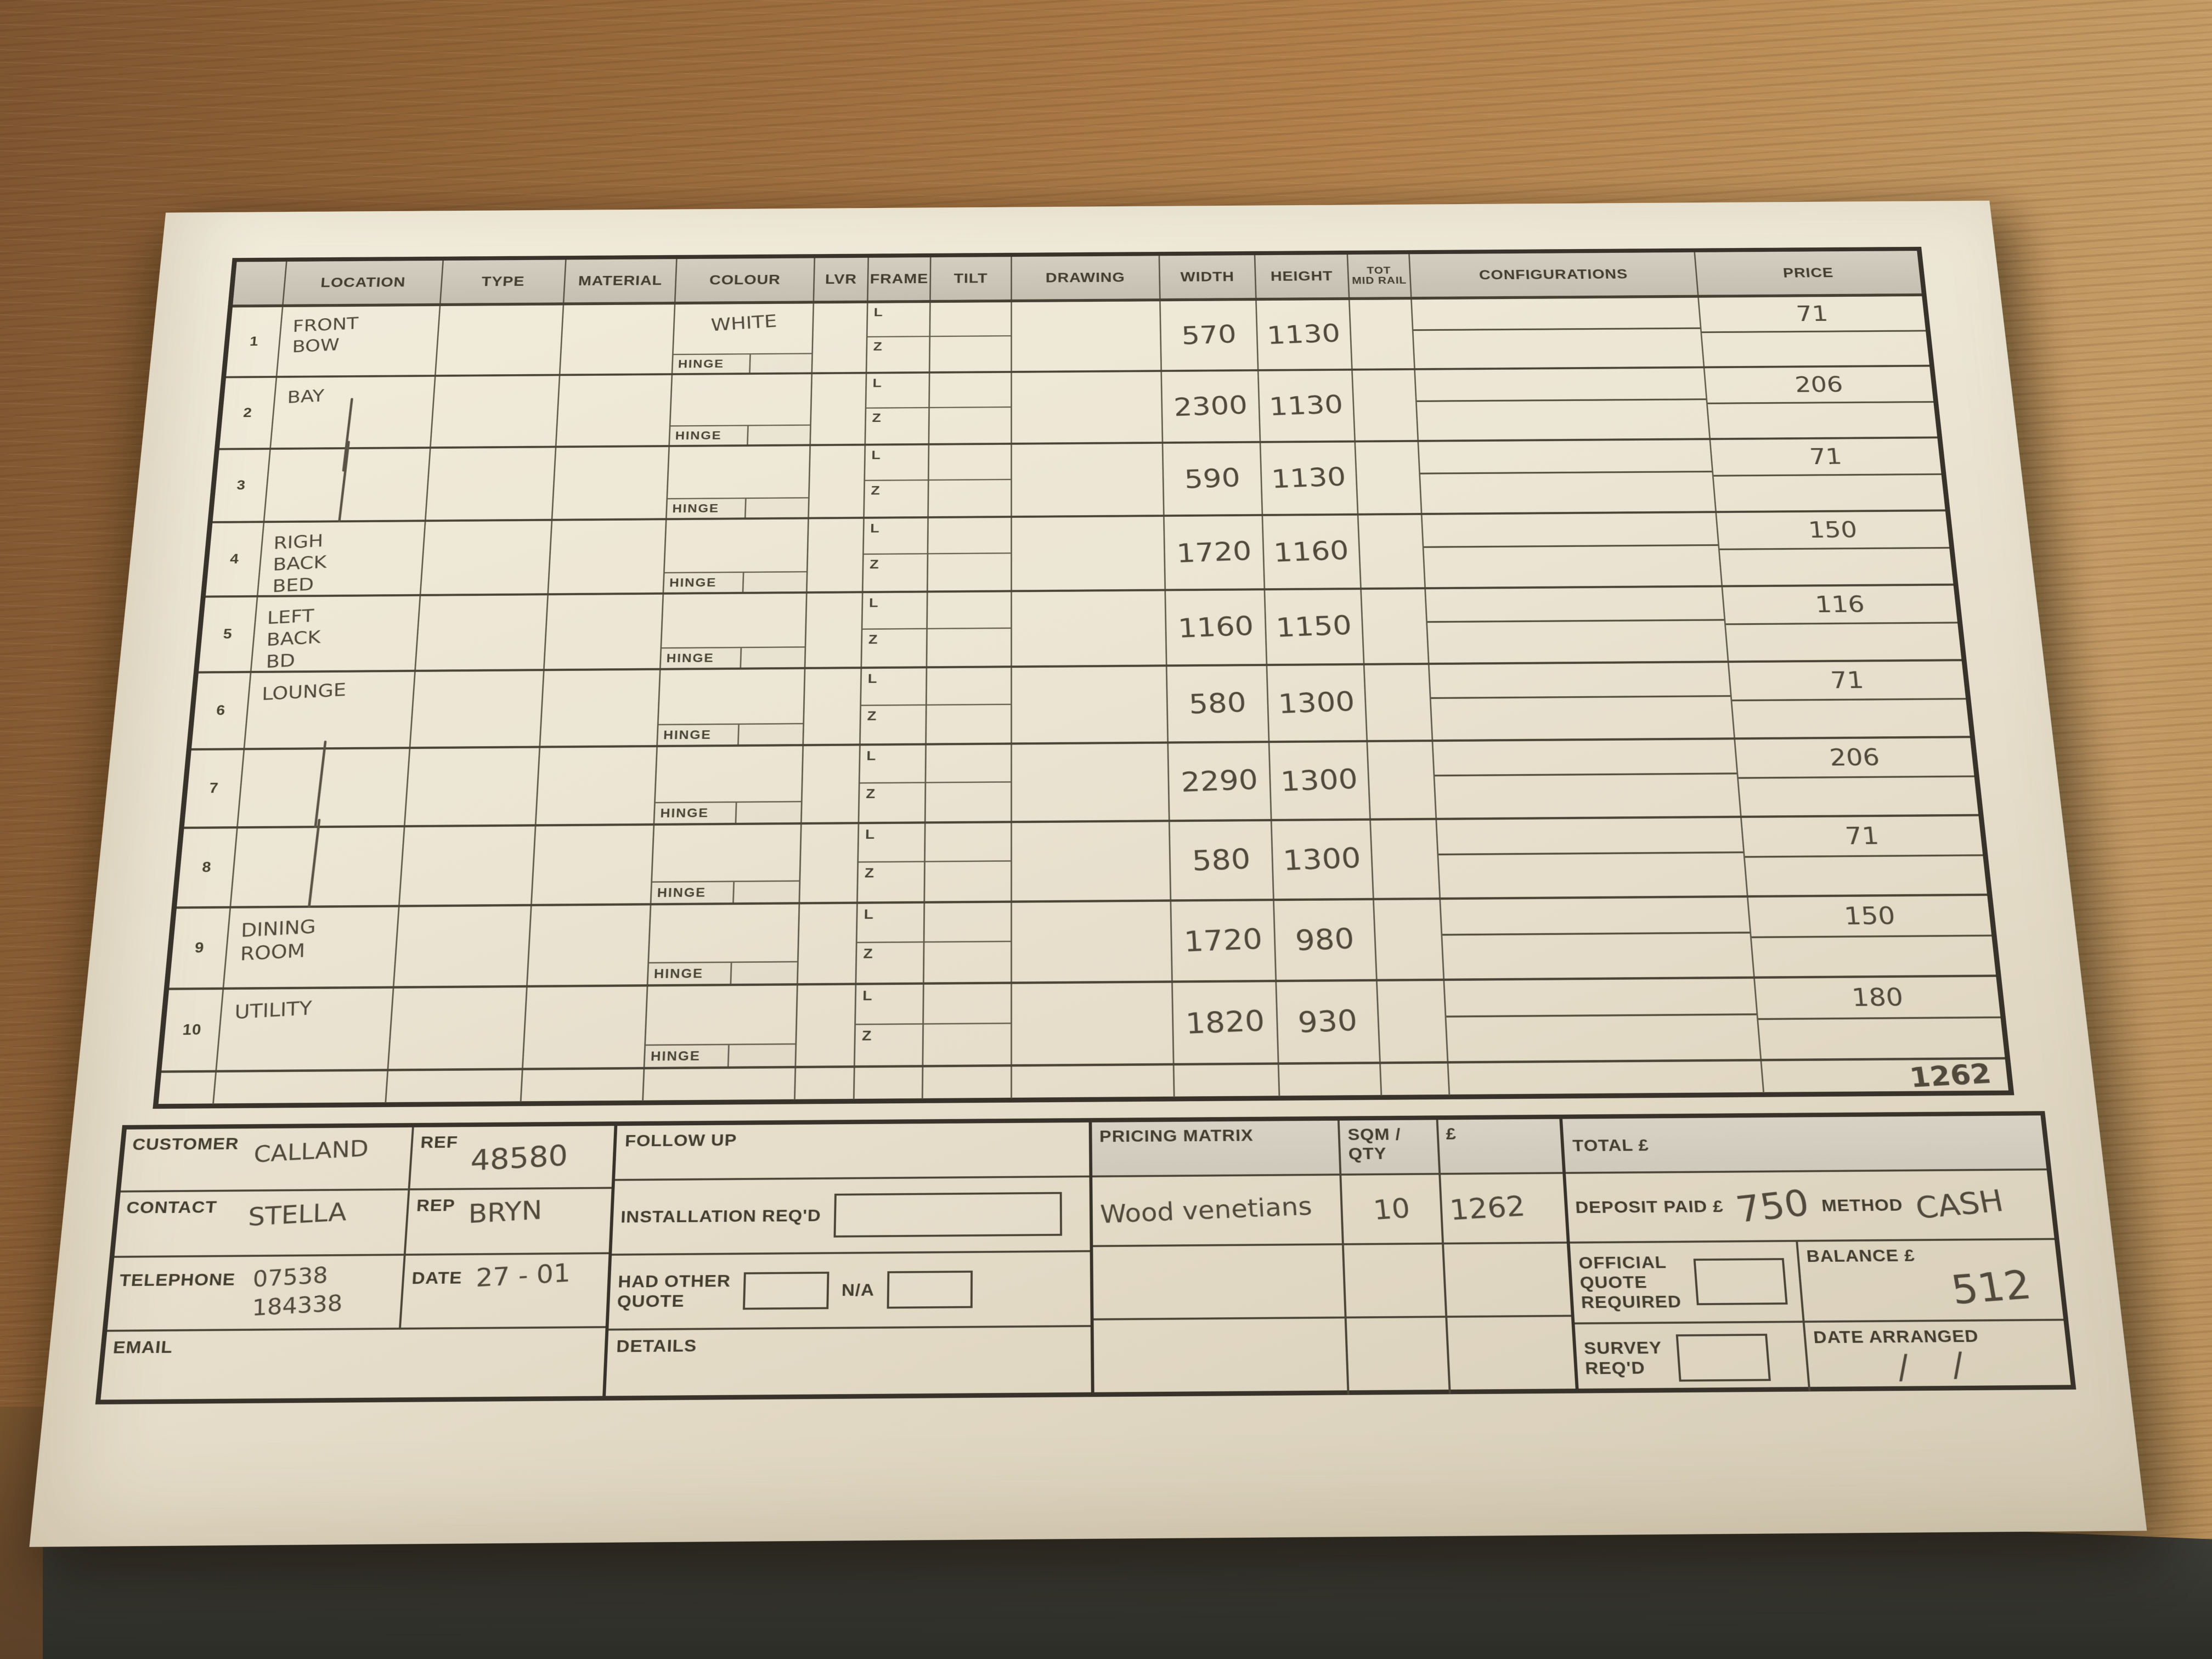  I want to click on height-cell: 1150, so click(1314, 627).